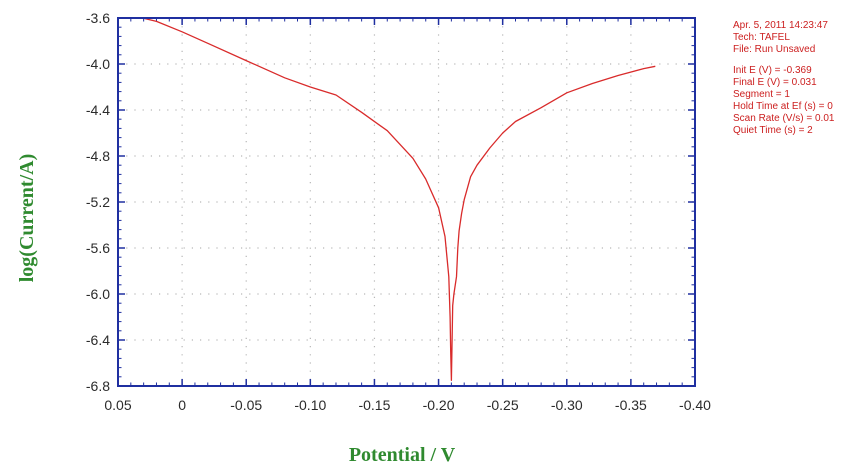 This screenshot has height=469, width=859. Describe the element at coordinates (631, 405) in the screenshot. I see `x-tick-label: -0.35` at that location.